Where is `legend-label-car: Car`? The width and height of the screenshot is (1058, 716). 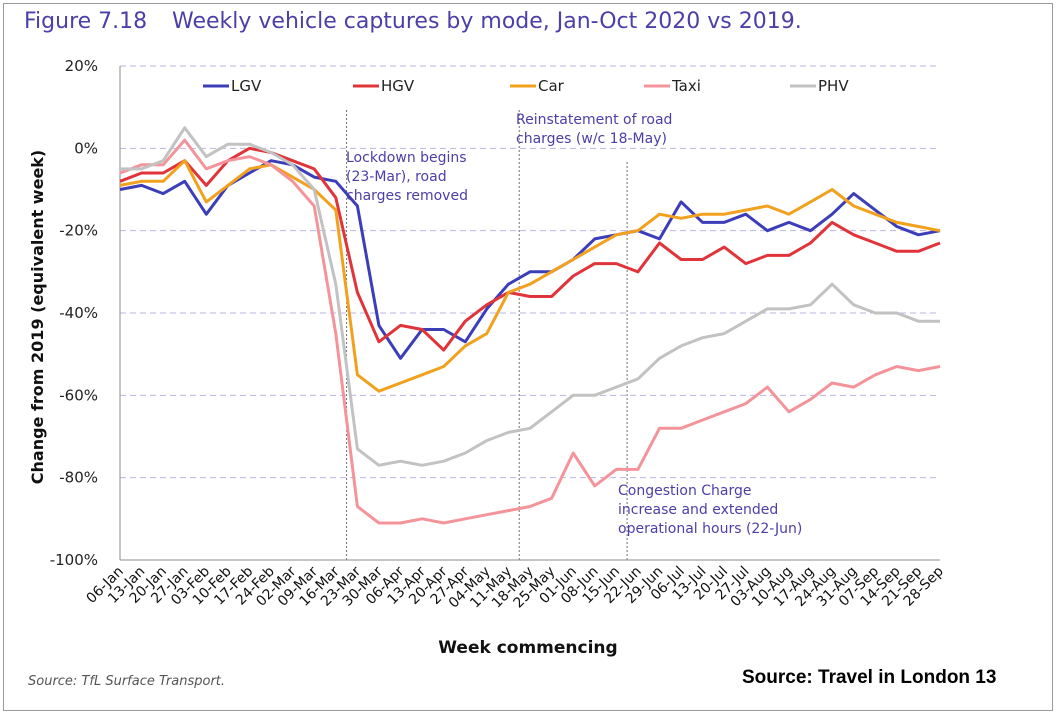
legend-label-car: Car is located at coordinates (551, 86).